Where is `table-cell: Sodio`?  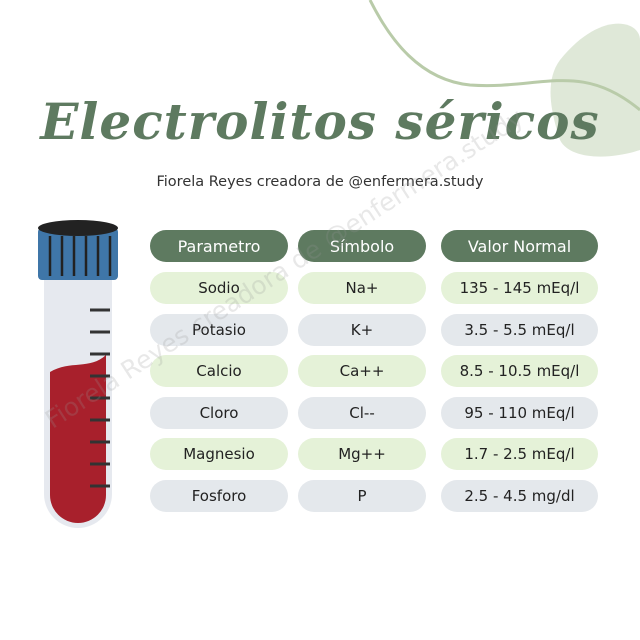
table-cell: Sodio is located at coordinates (219, 288).